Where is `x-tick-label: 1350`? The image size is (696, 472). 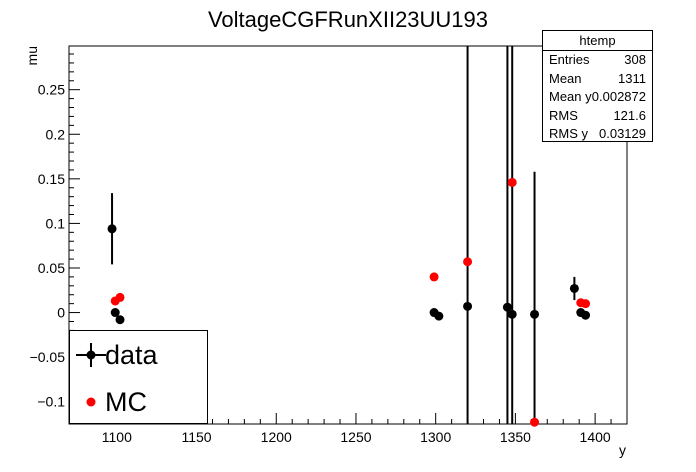
x-tick-label: 1350 is located at coordinates (515, 437).